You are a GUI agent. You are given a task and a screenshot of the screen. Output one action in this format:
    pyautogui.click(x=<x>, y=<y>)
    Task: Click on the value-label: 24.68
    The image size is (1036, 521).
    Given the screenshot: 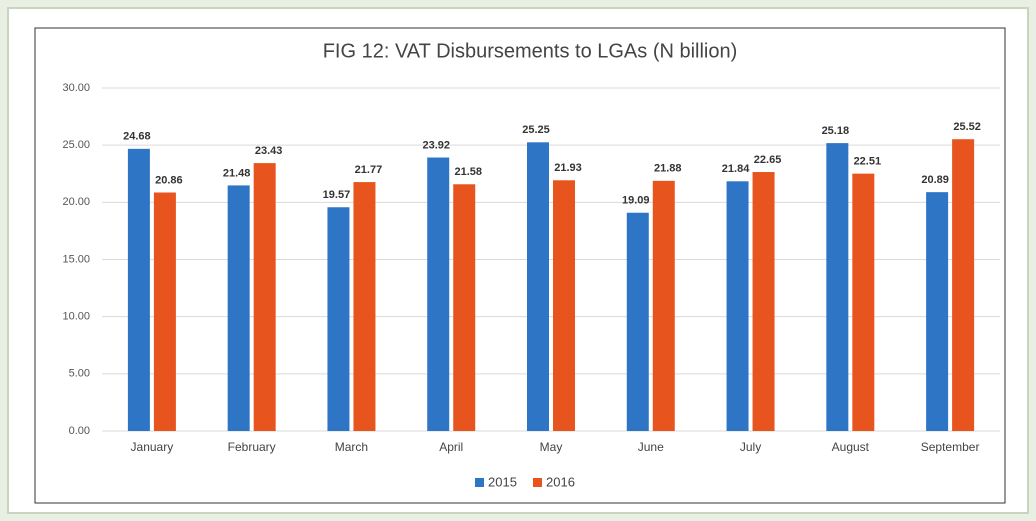 What is the action you would take?
    pyautogui.click(x=137, y=137)
    